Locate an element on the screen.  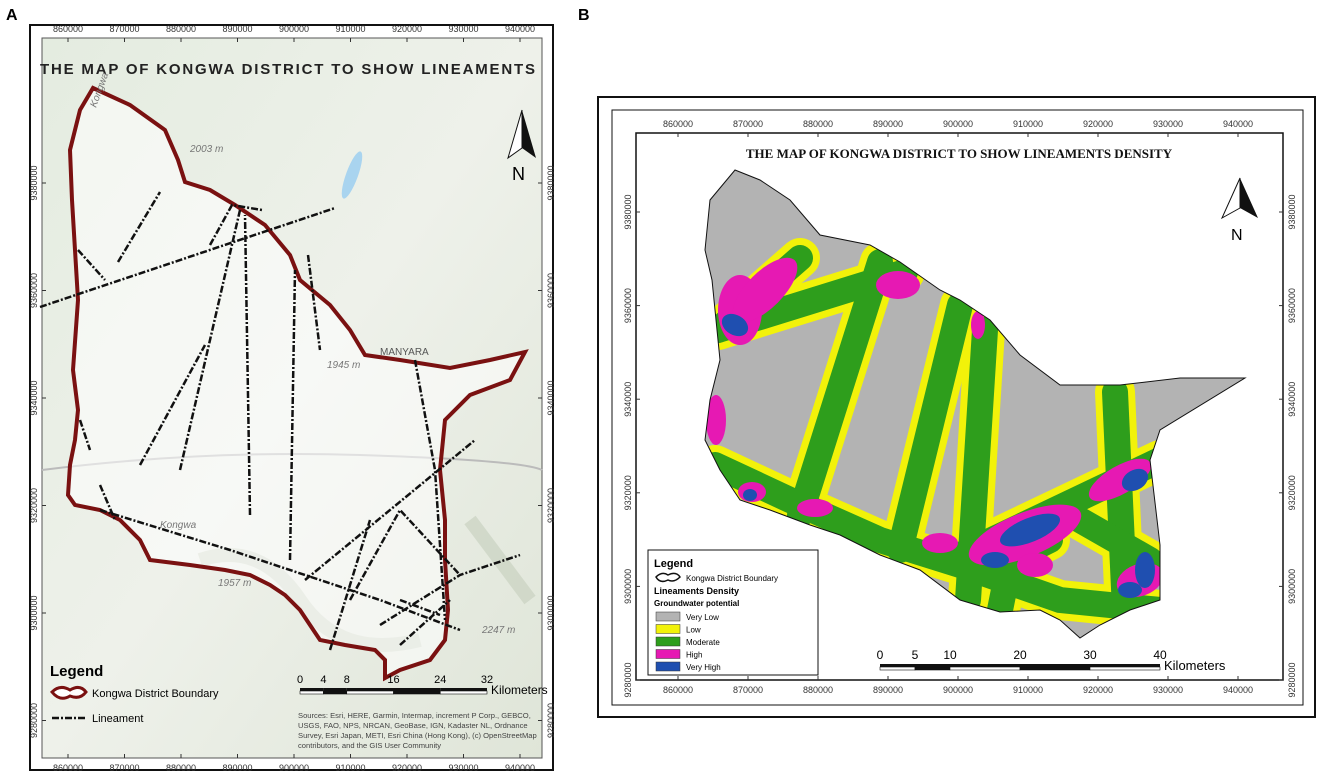
scale-label: 30 is located at coordinates (1090, 655).